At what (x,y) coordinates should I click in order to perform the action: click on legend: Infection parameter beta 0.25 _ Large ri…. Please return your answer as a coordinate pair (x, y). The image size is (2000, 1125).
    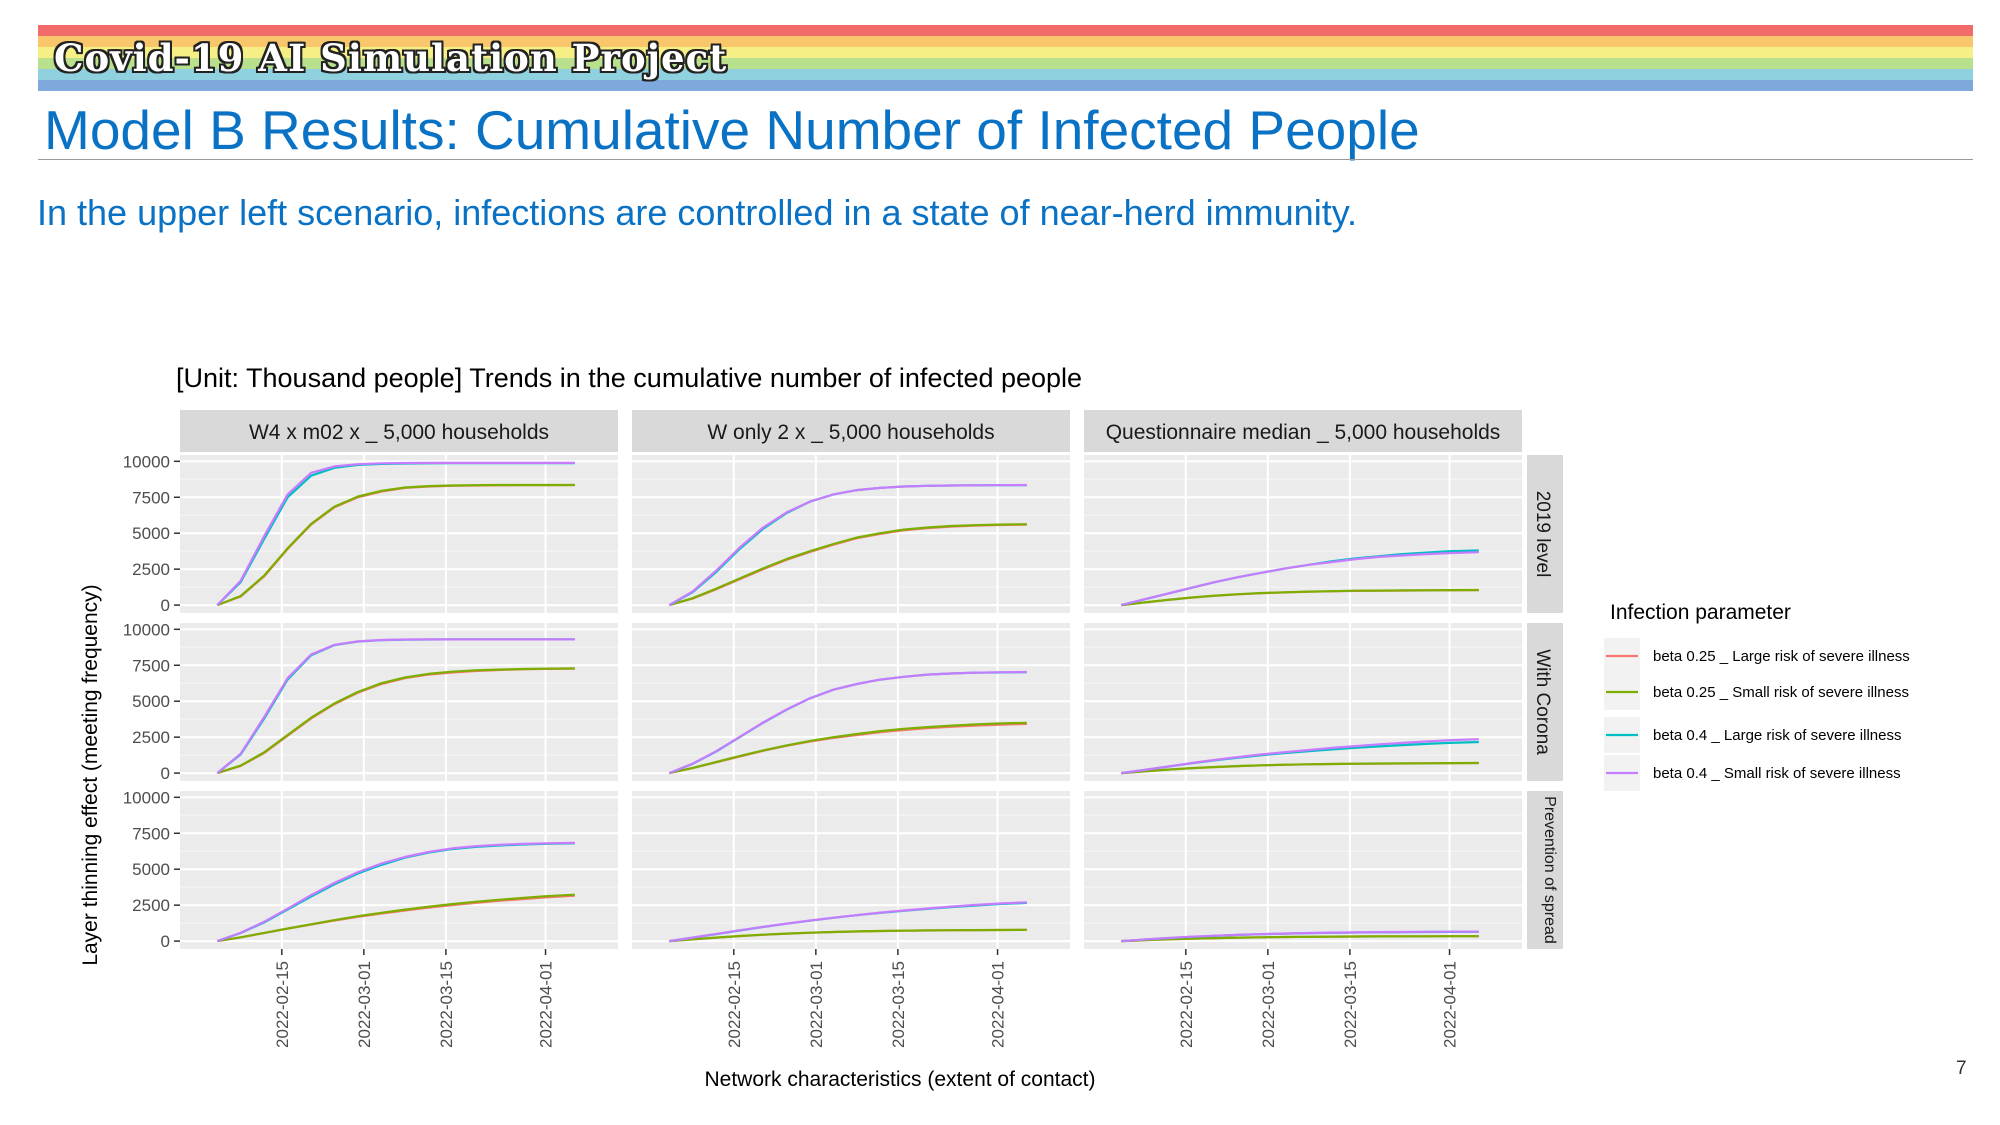
    Looking at the image, I should click on (1757, 696).